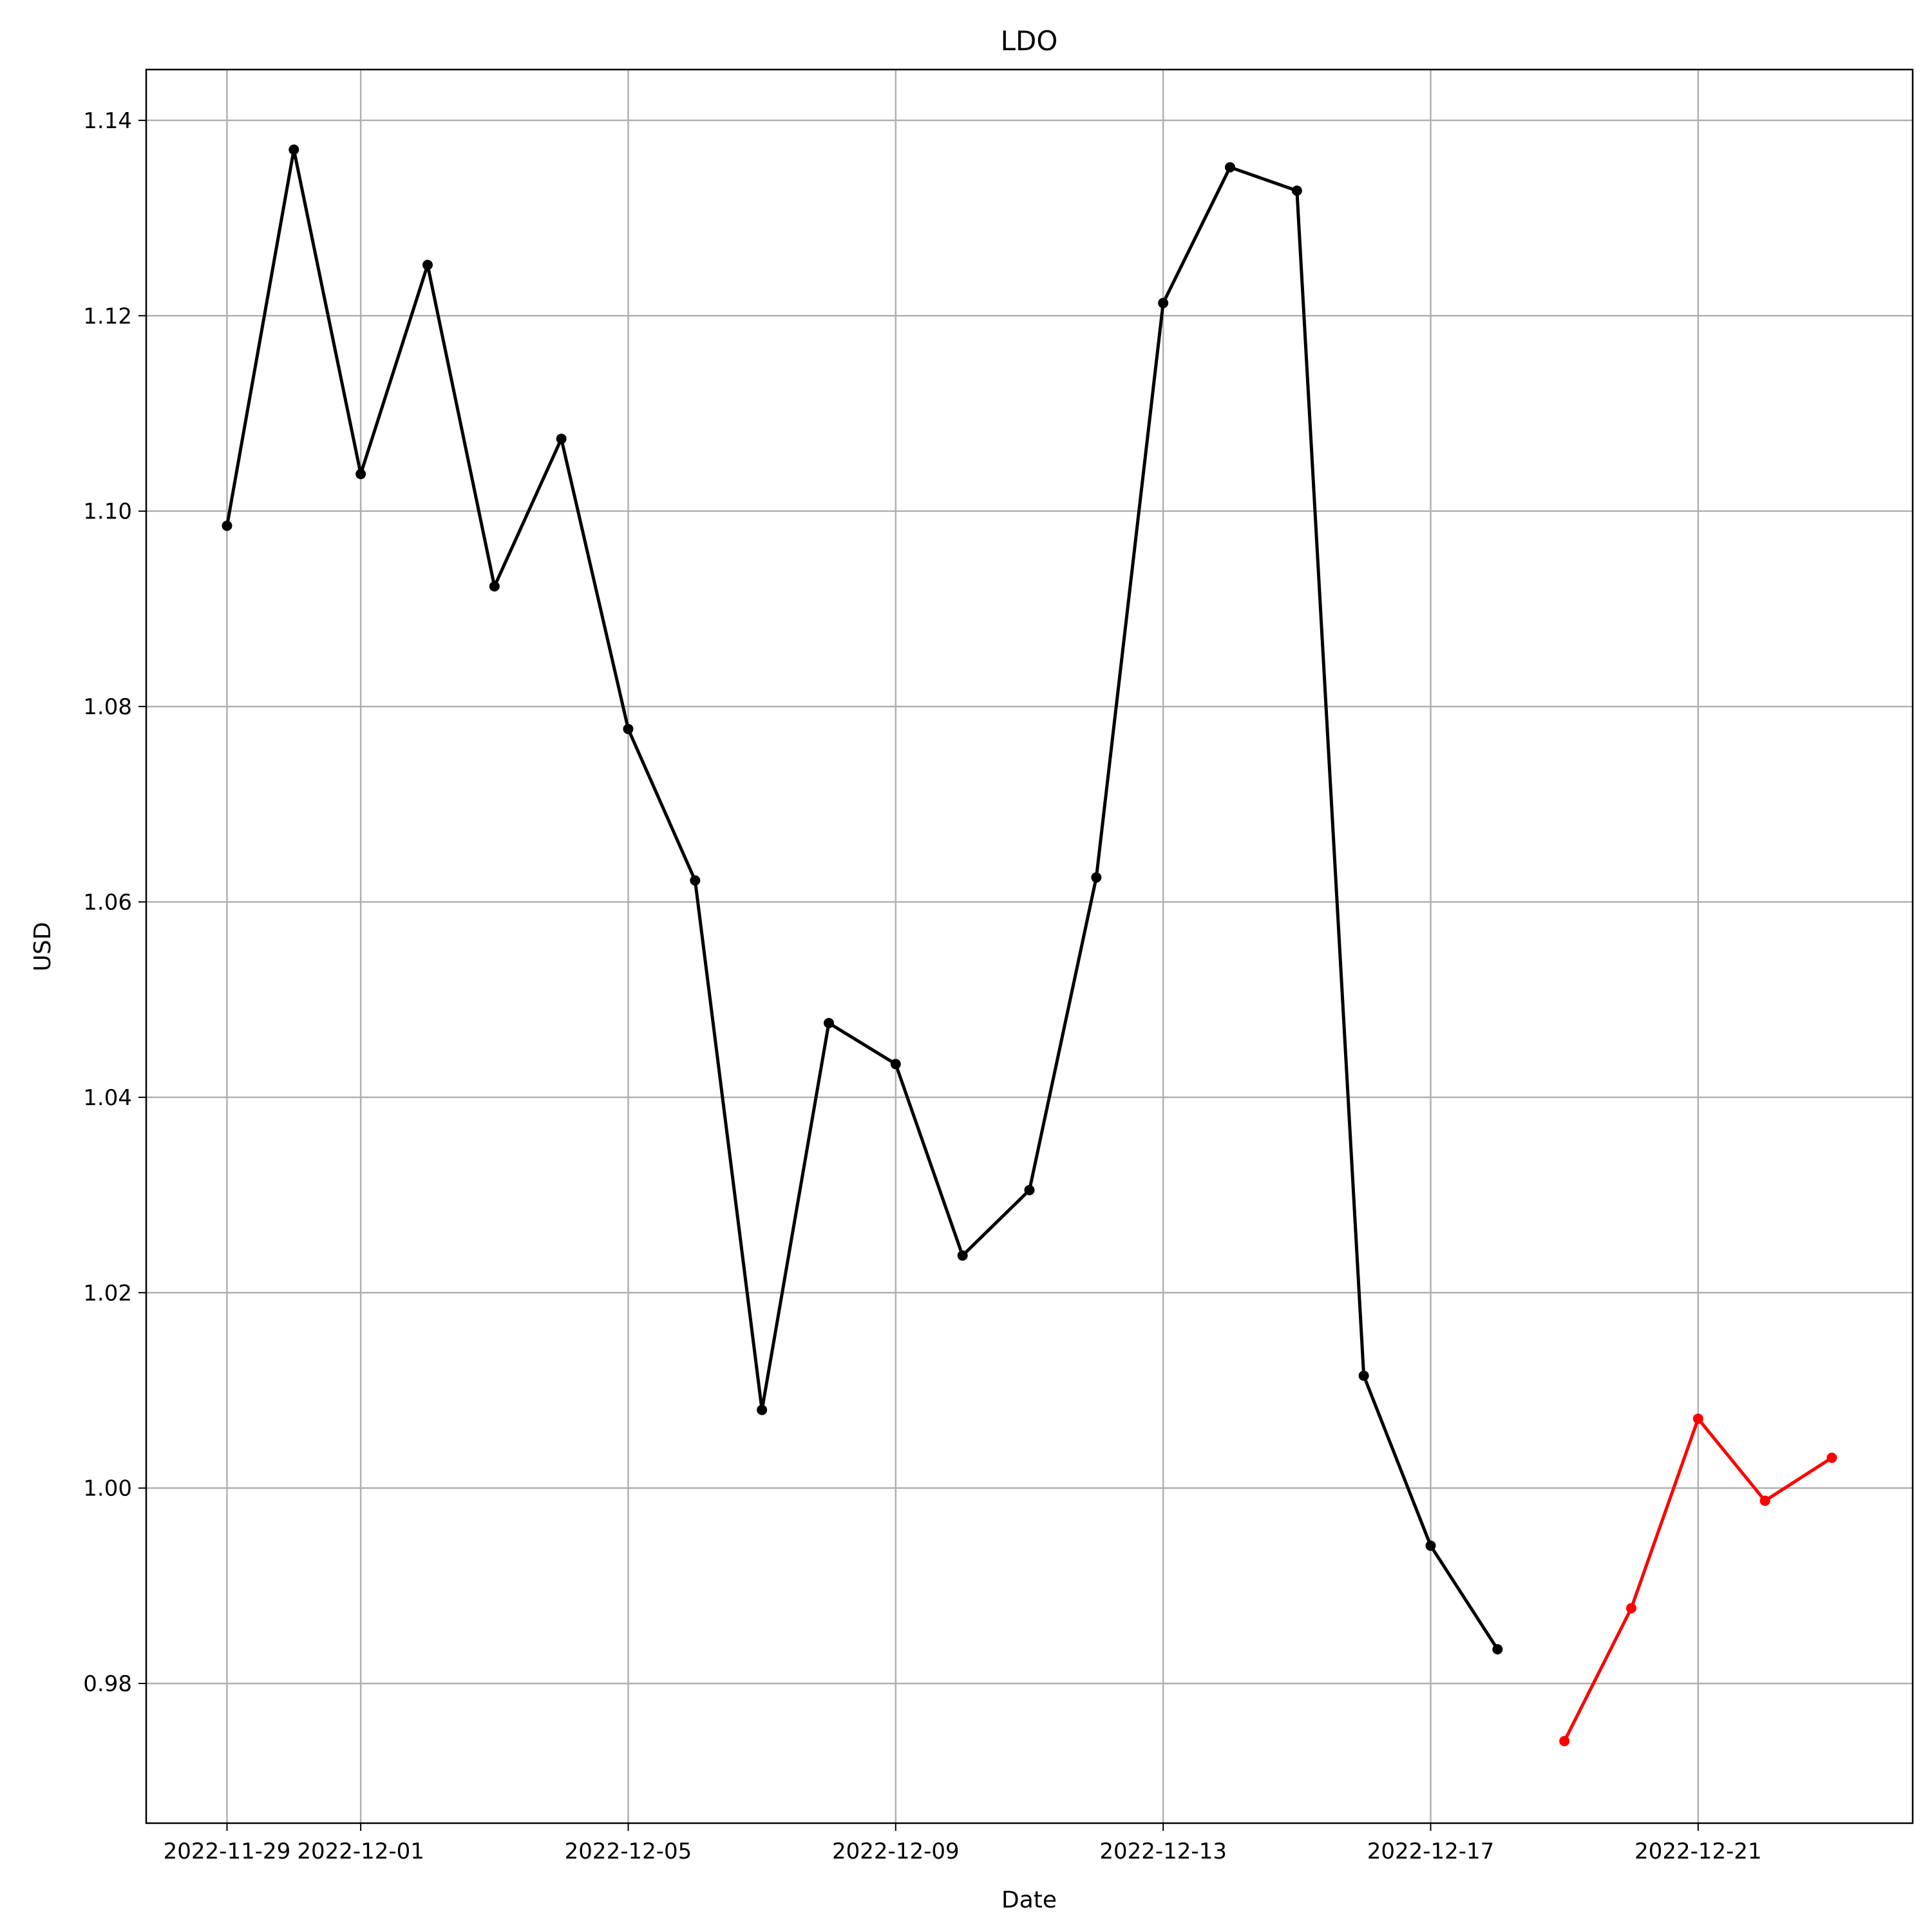  Describe the element at coordinates (227, 1851) in the screenshot. I see `x-tick-label: 2022-11-29` at that location.